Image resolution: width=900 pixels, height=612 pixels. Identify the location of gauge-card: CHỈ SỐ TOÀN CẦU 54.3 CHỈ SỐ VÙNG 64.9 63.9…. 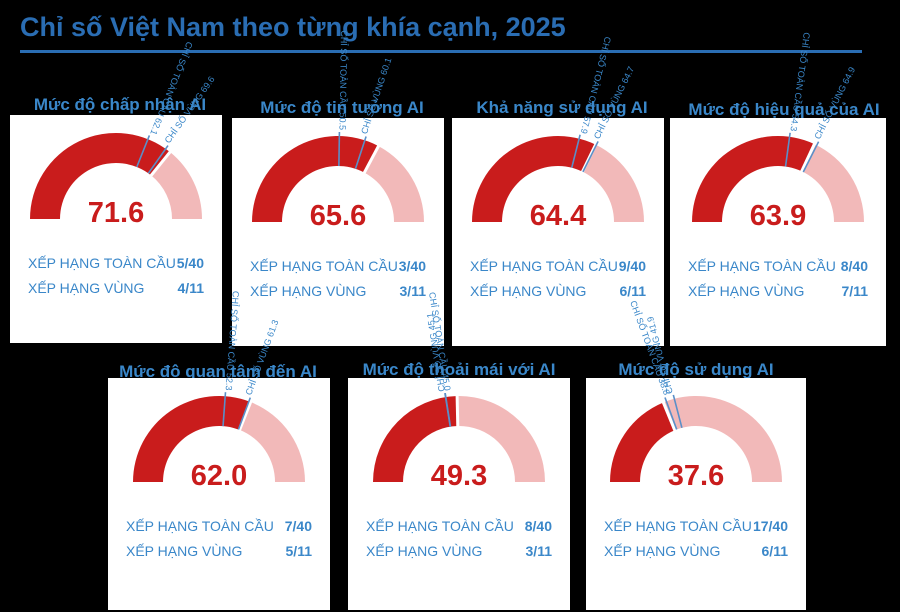
(778, 189).